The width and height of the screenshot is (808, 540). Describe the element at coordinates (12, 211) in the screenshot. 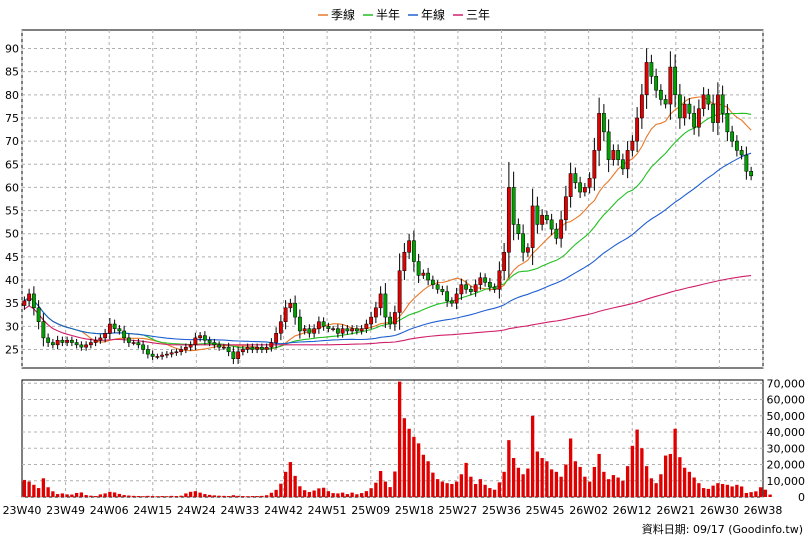

I see `price-tick-label-6: 55` at that location.